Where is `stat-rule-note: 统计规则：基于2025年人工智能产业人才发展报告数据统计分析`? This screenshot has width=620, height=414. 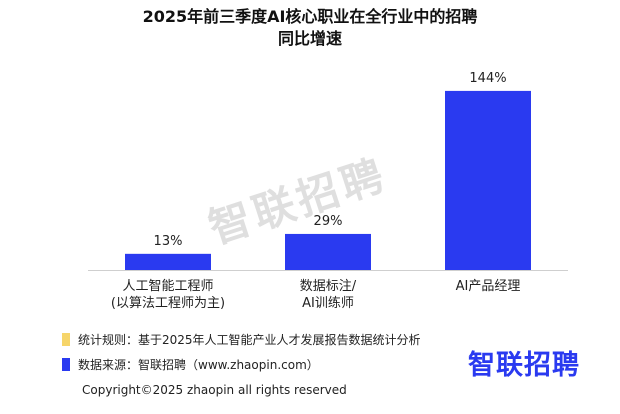 stat-rule-note: 统计规则：基于2025年人工智能产业人才发展报告数据统计分析 is located at coordinates (241, 340).